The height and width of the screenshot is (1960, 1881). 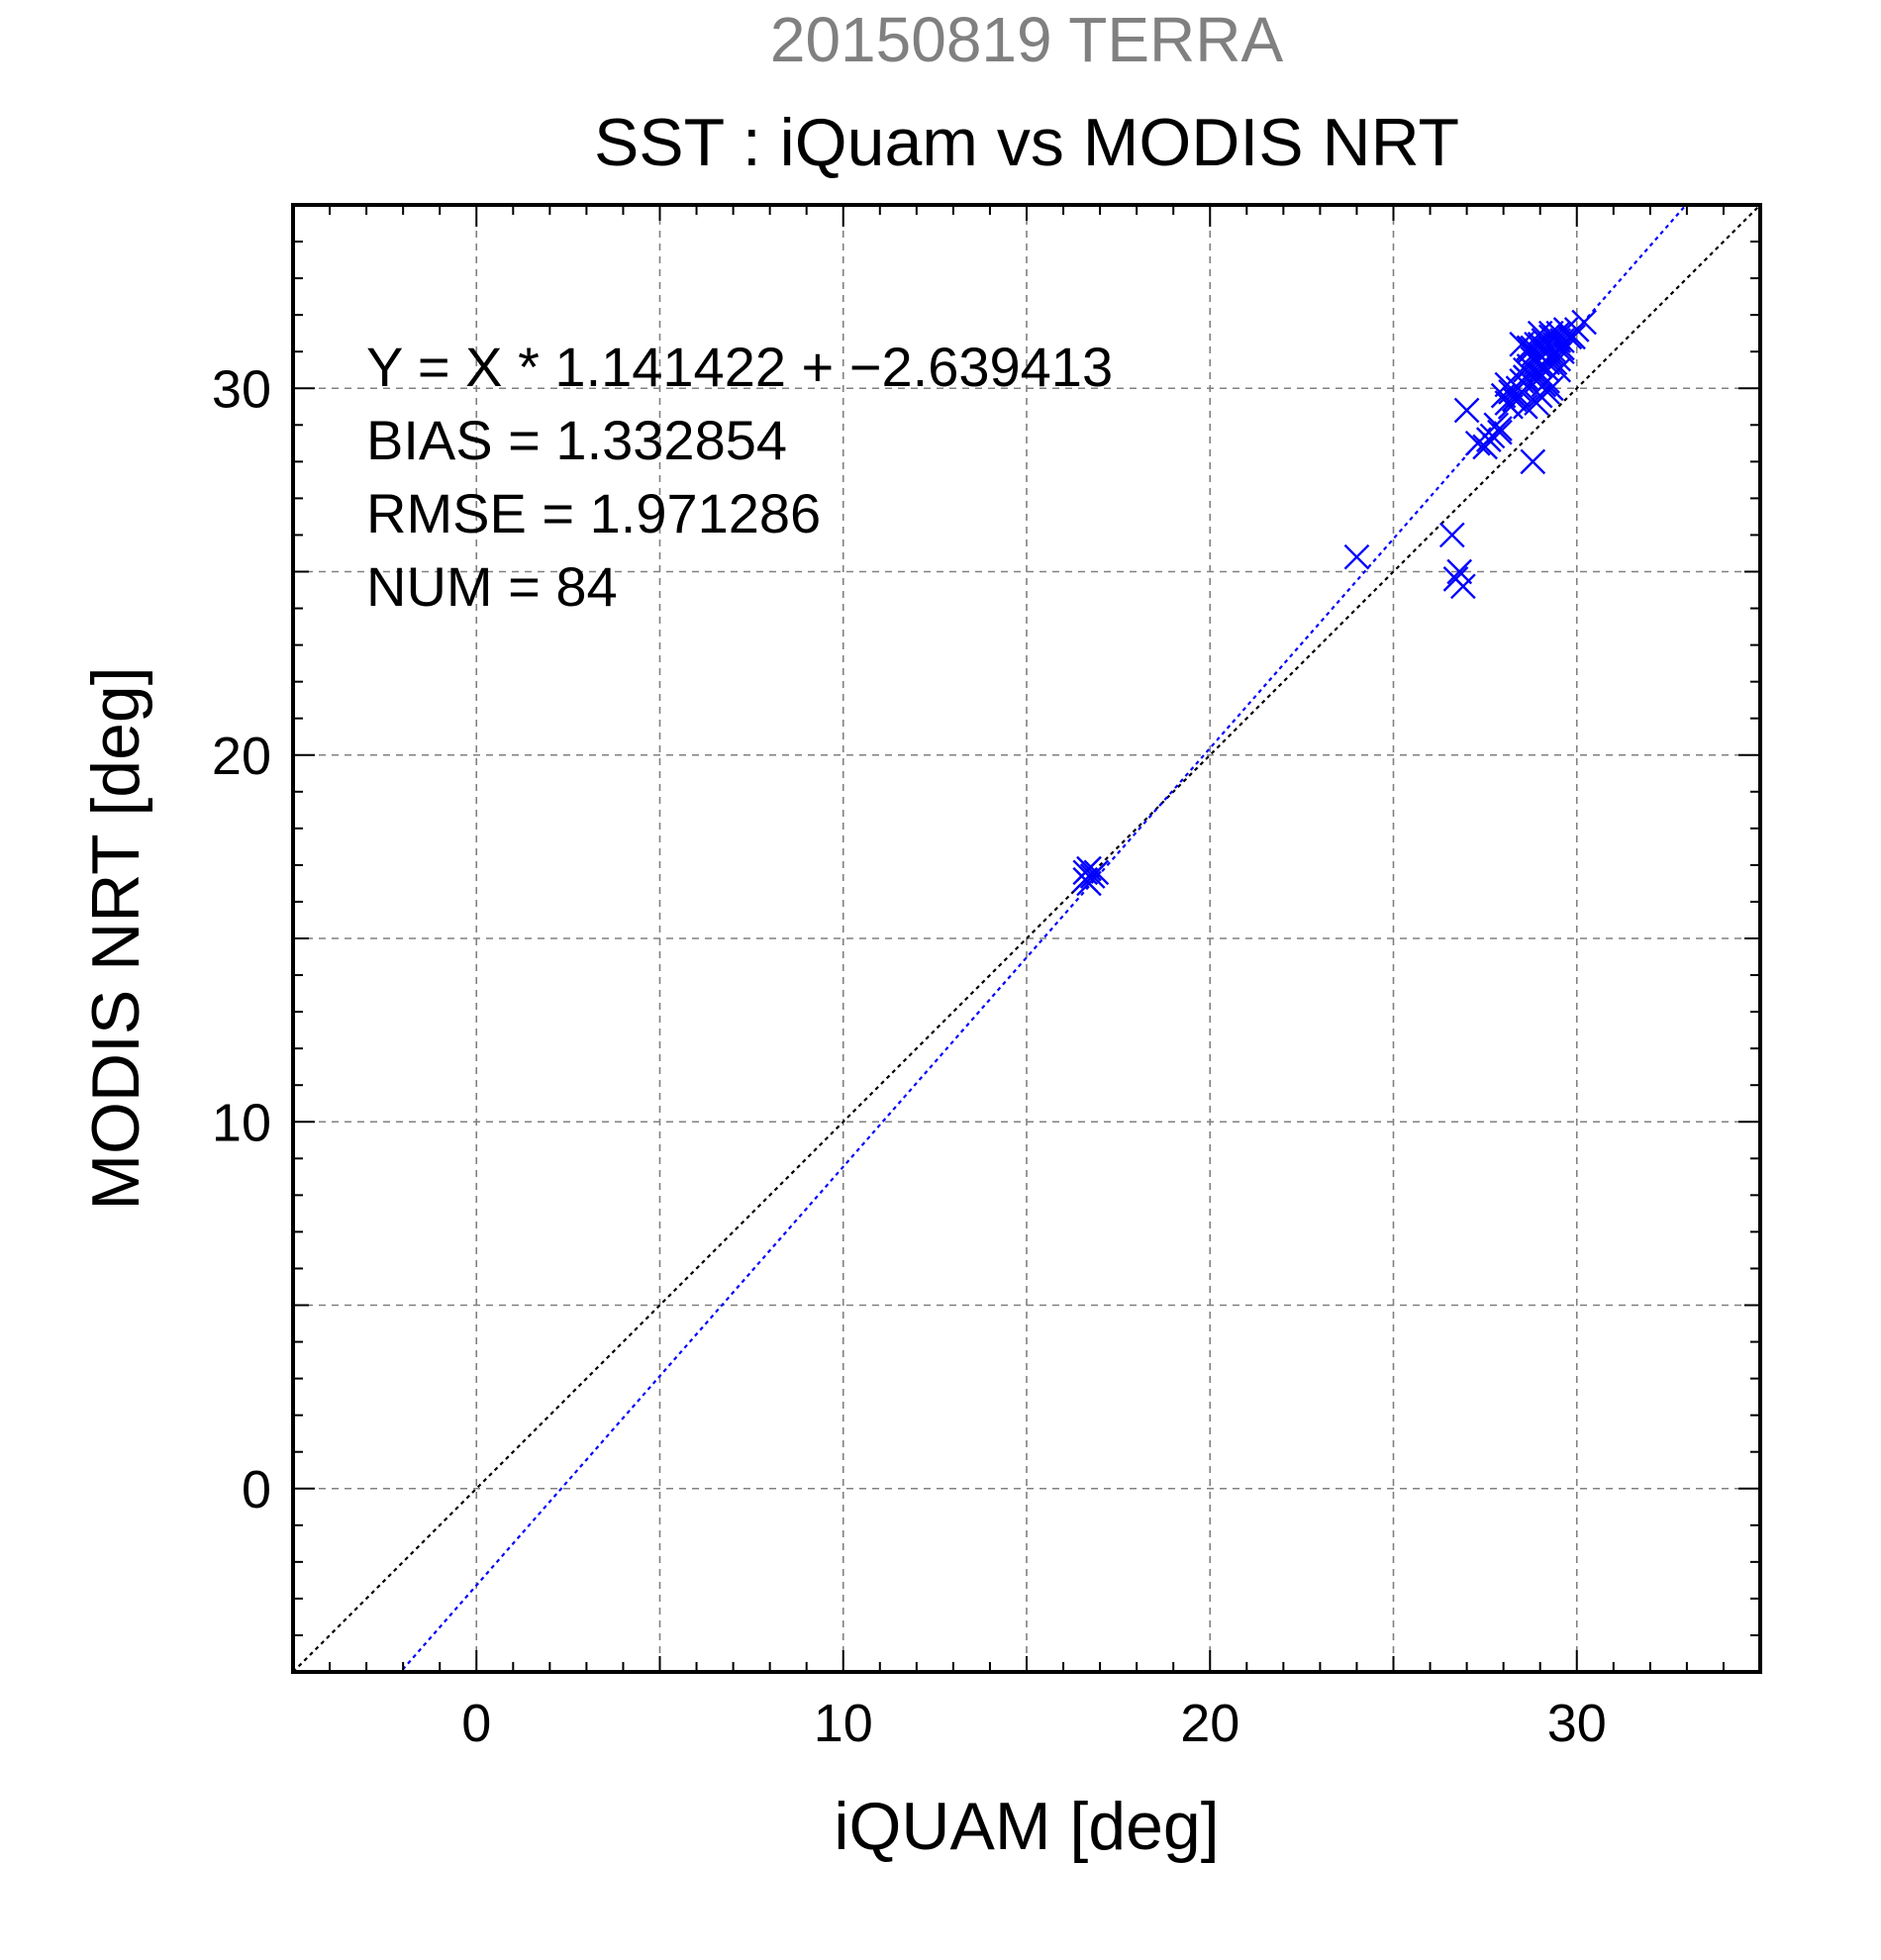 What do you see at coordinates (1026, 1826) in the screenshot?
I see `x-axis-label: iQUAM [deg]` at bounding box center [1026, 1826].